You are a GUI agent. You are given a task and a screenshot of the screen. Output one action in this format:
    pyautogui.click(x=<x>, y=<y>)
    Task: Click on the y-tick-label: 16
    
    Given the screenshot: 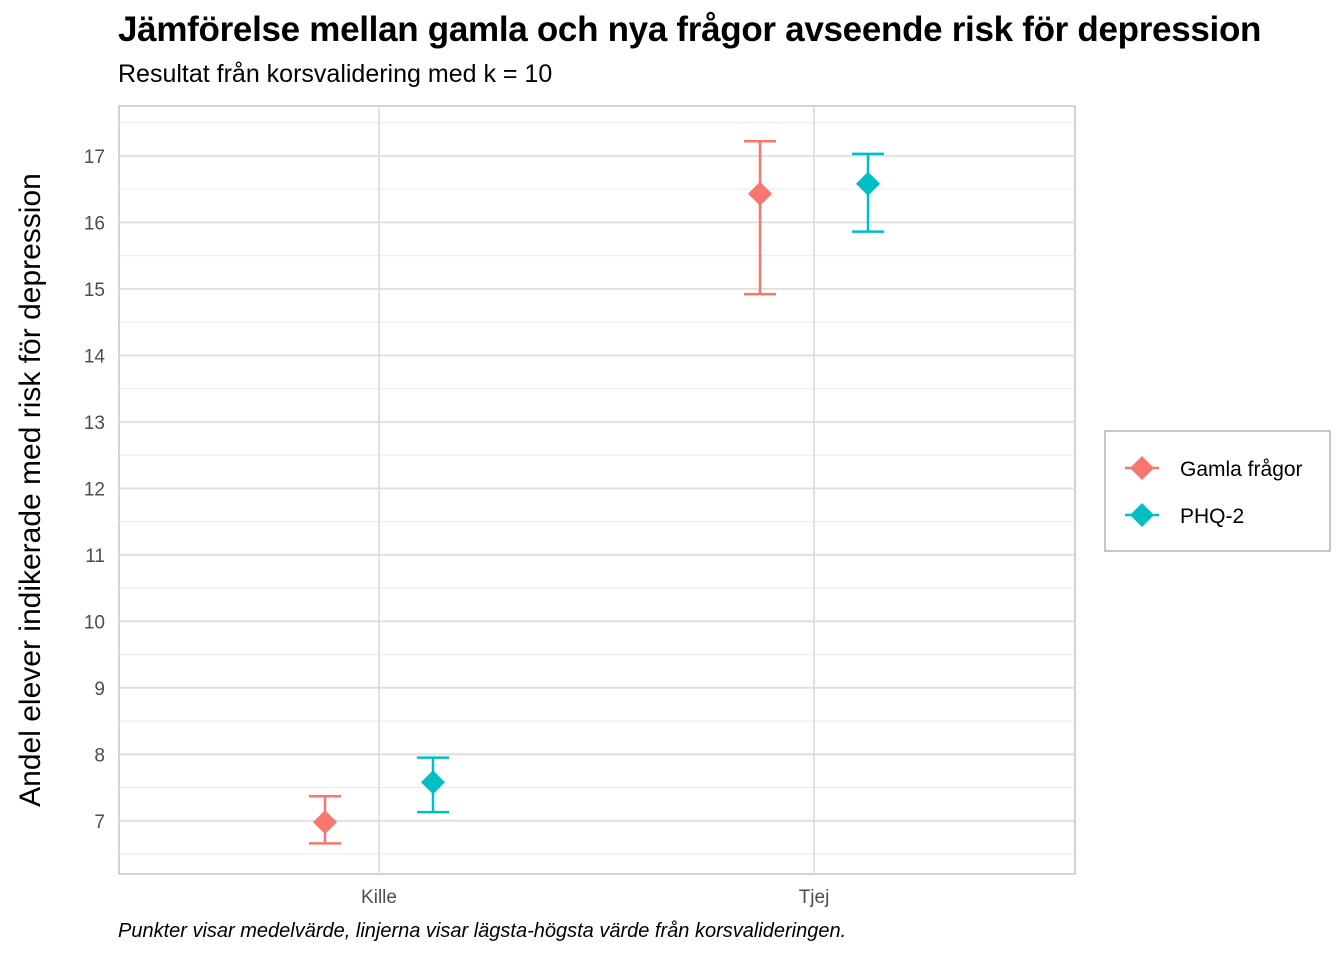 What is the action you would take?
    pyautogui.click(x=94, y=223)
    